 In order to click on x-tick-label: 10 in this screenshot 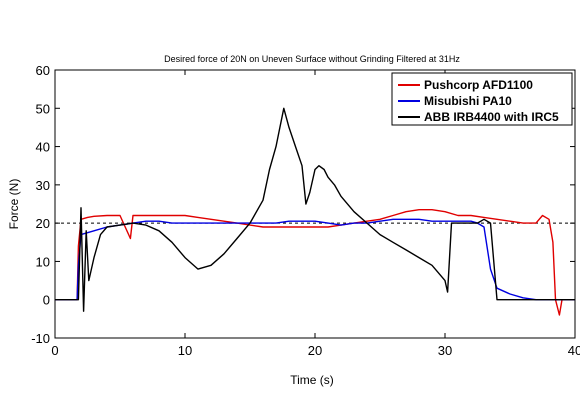, I will do `click(185, 350)`.